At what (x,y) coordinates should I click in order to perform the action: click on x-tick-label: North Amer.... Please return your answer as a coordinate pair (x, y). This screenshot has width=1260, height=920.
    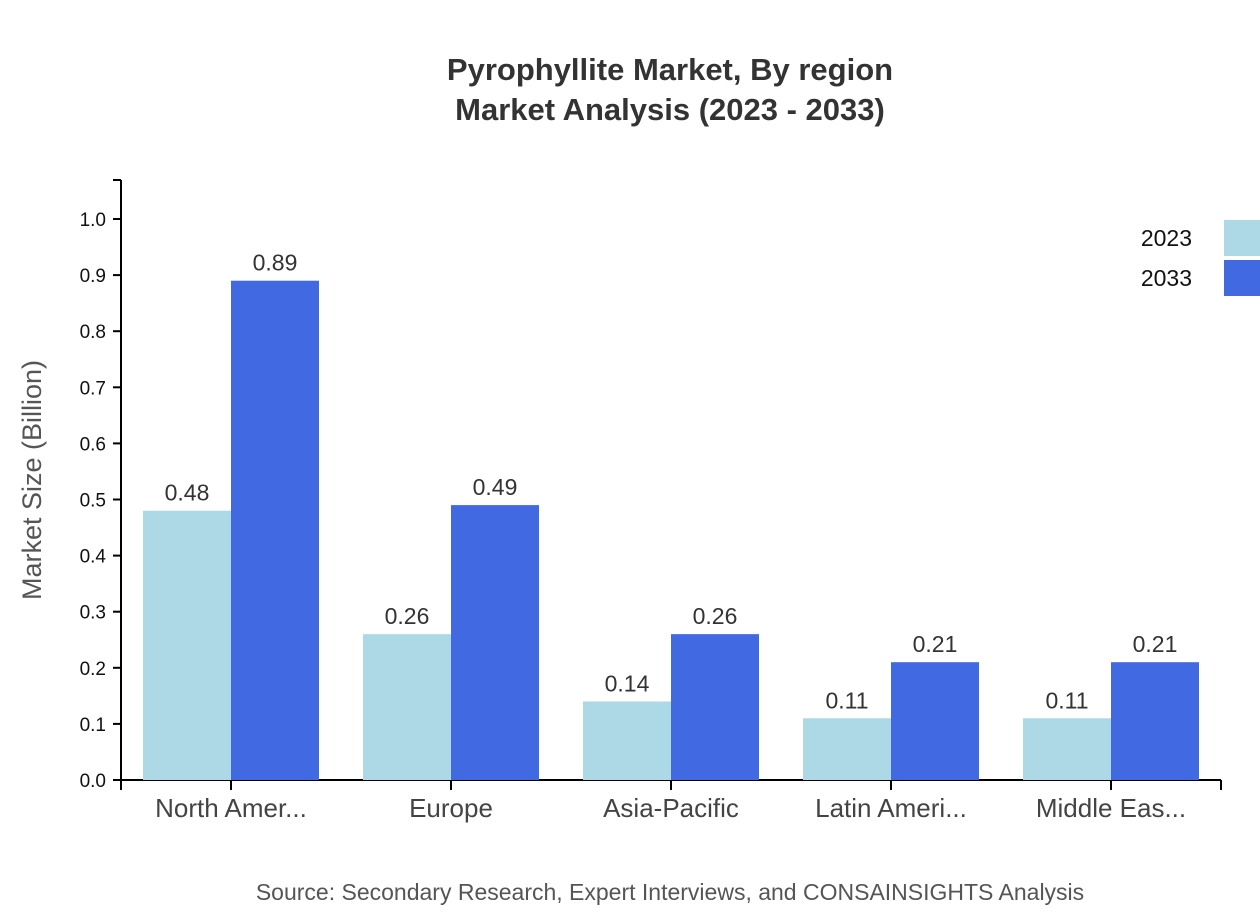
    Looking at the image, I should click on (231, 808).